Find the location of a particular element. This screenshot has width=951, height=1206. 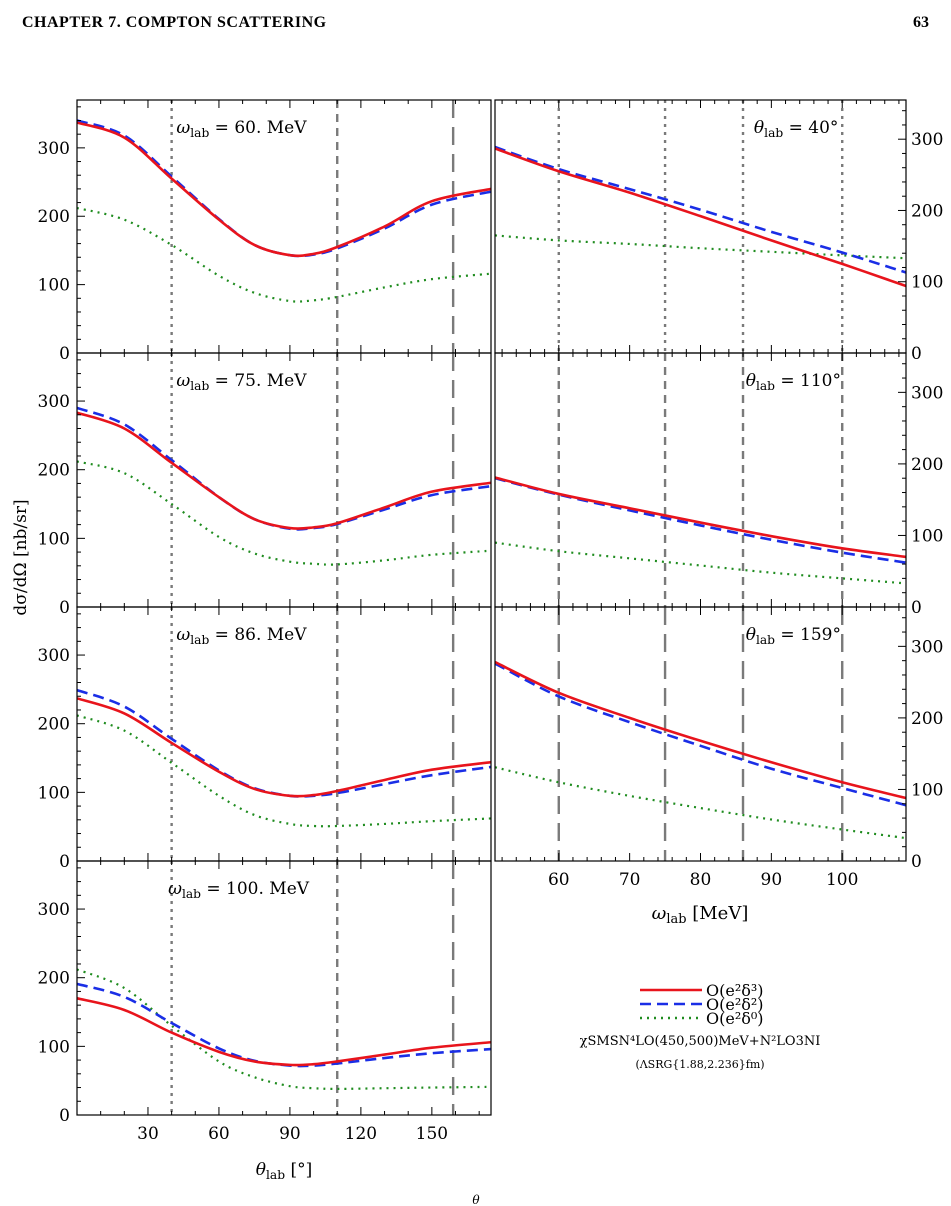

panel-annotation: ωlab = 100. MeV is located at coordinates (239, 890).